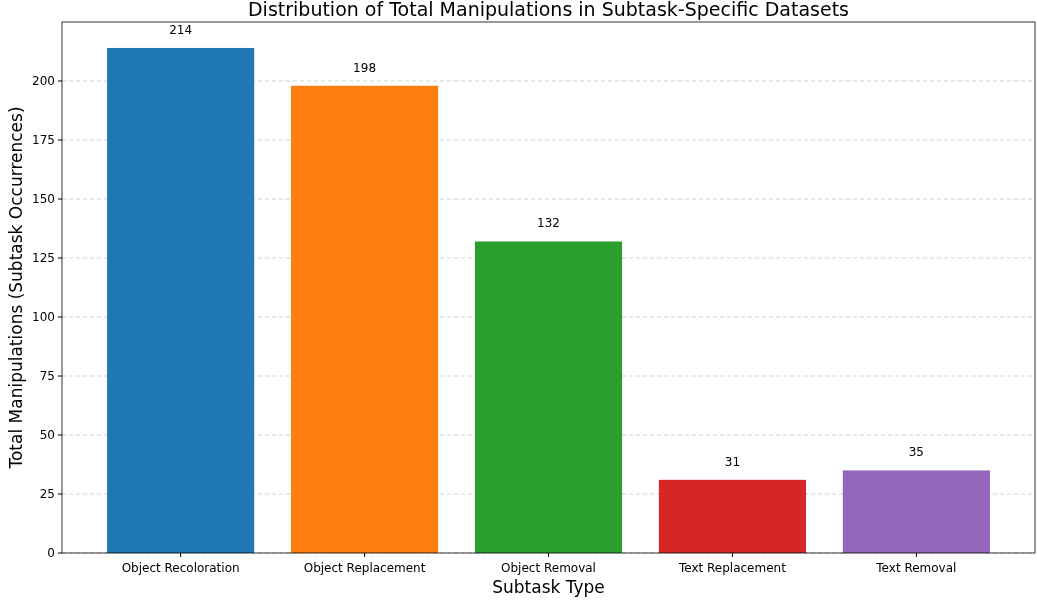  I want to click on chart-title: Distribution of Total Manipulations in Subtask-Specific Datasets, so click(548, 10).